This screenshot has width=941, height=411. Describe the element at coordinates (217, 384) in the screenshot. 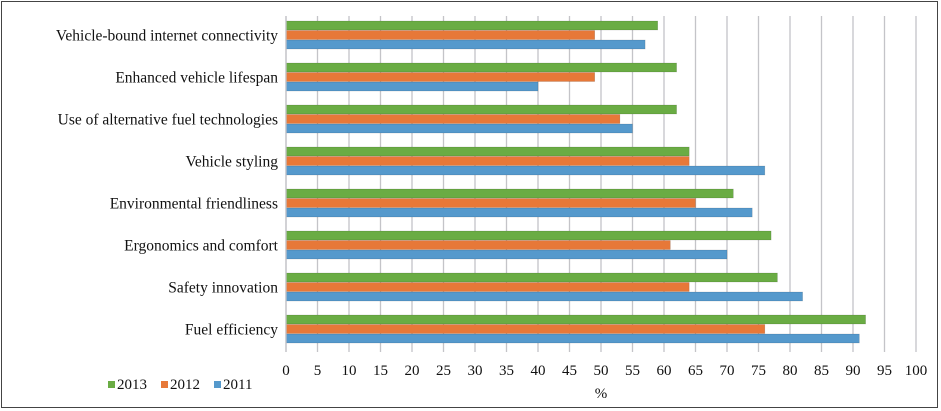

I see `legend-swatch-2011` at that location.